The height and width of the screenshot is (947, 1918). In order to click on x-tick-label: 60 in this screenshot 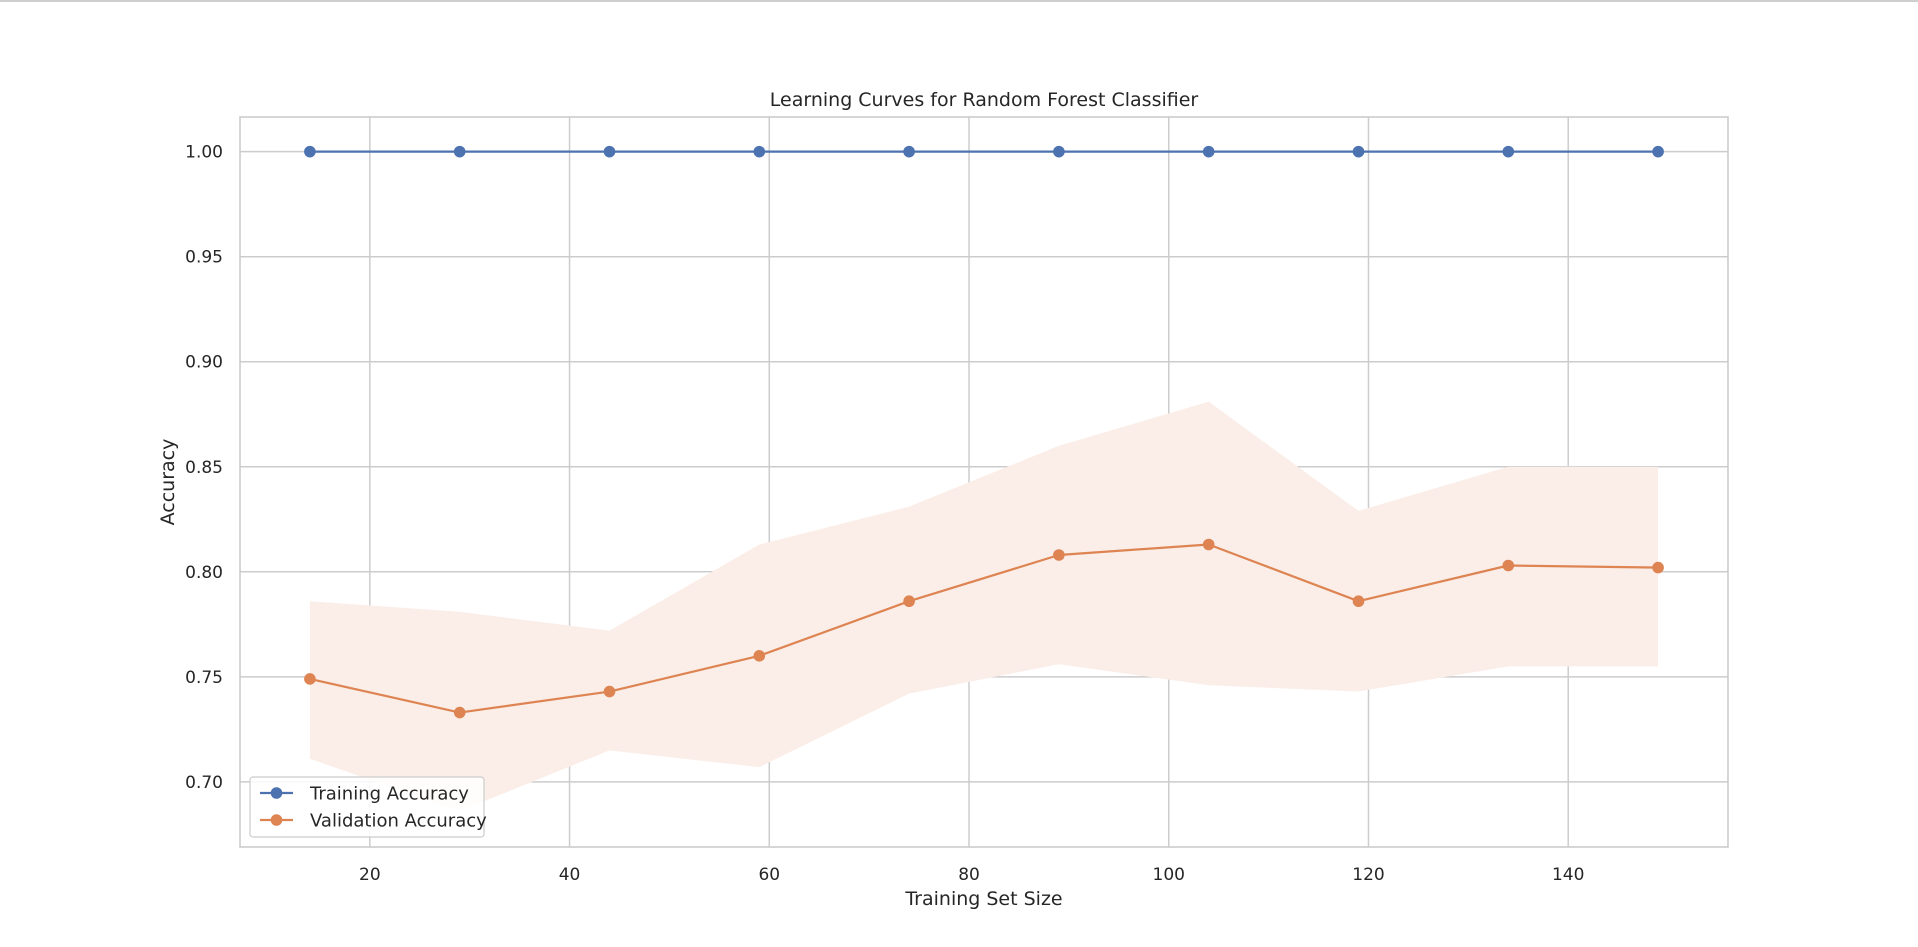, I will do `click(769, 875)`.